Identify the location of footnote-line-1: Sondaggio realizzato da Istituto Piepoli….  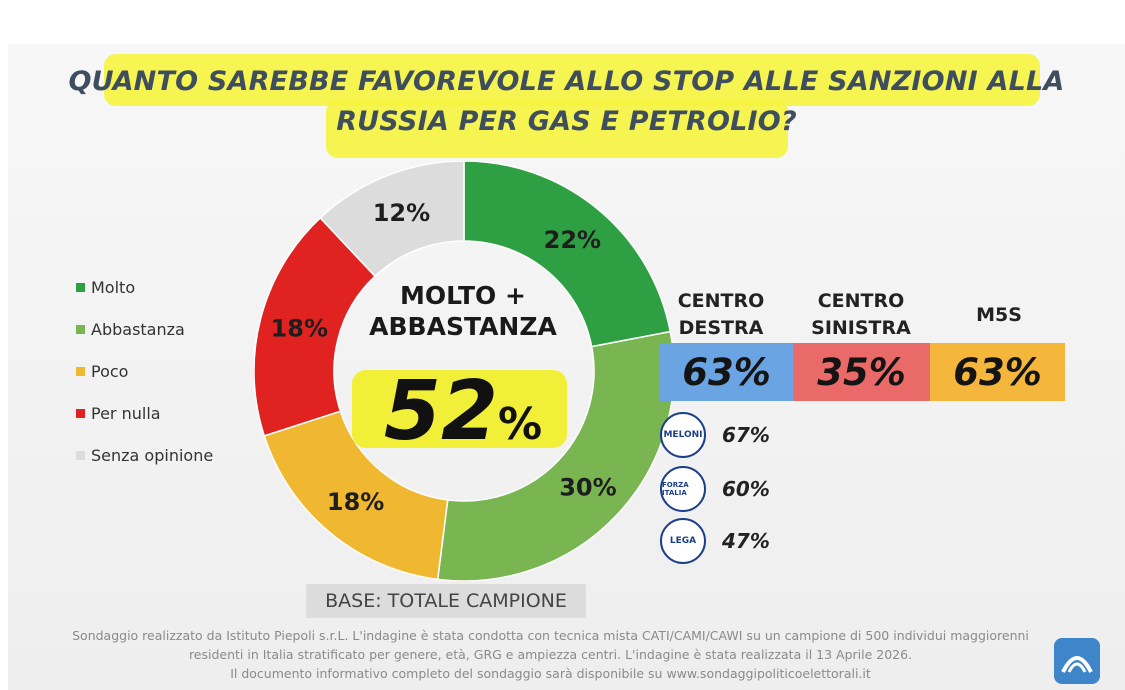
(550, 635).